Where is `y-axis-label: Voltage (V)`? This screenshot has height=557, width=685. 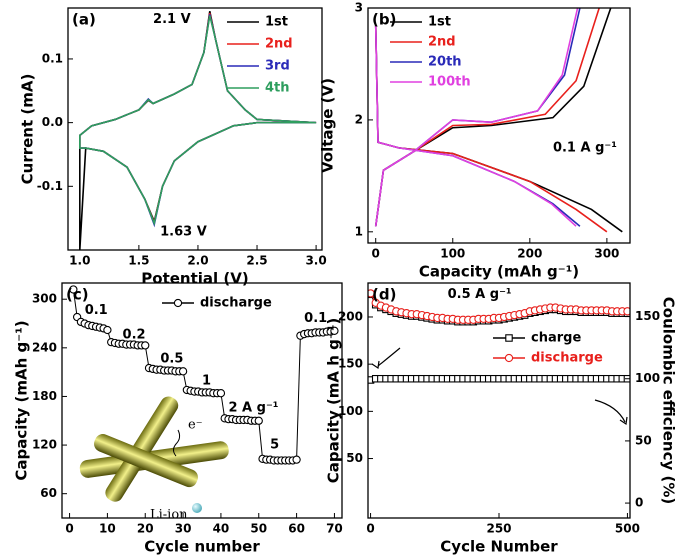 y-axis-label: Voltage (V) is located at coordinates (328, 125).